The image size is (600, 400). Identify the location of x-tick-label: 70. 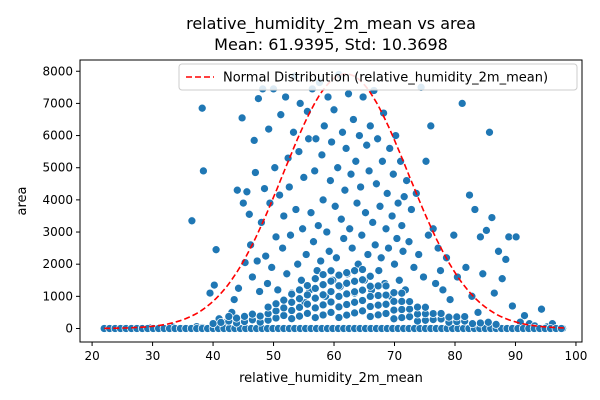
(394, 356).